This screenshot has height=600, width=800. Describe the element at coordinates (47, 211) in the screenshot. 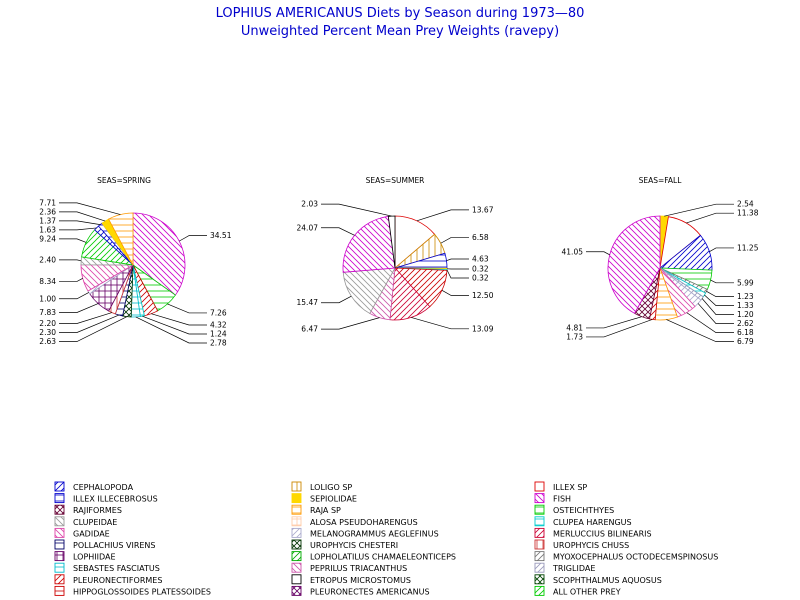

I see `slice-label-sepiolidae: 2.36` at that location.